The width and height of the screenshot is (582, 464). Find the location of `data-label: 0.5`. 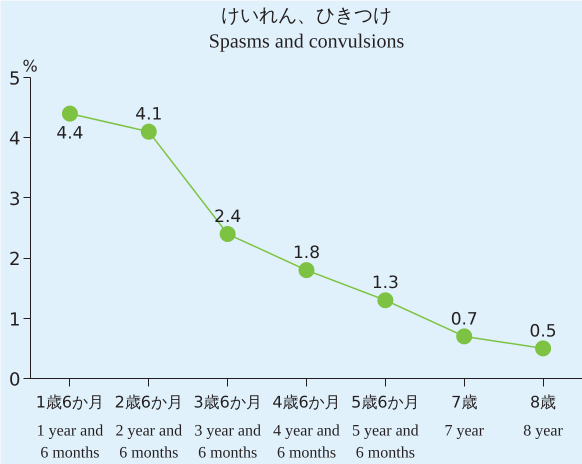

data-label: 0.5 is located at coordinates (543, 331).